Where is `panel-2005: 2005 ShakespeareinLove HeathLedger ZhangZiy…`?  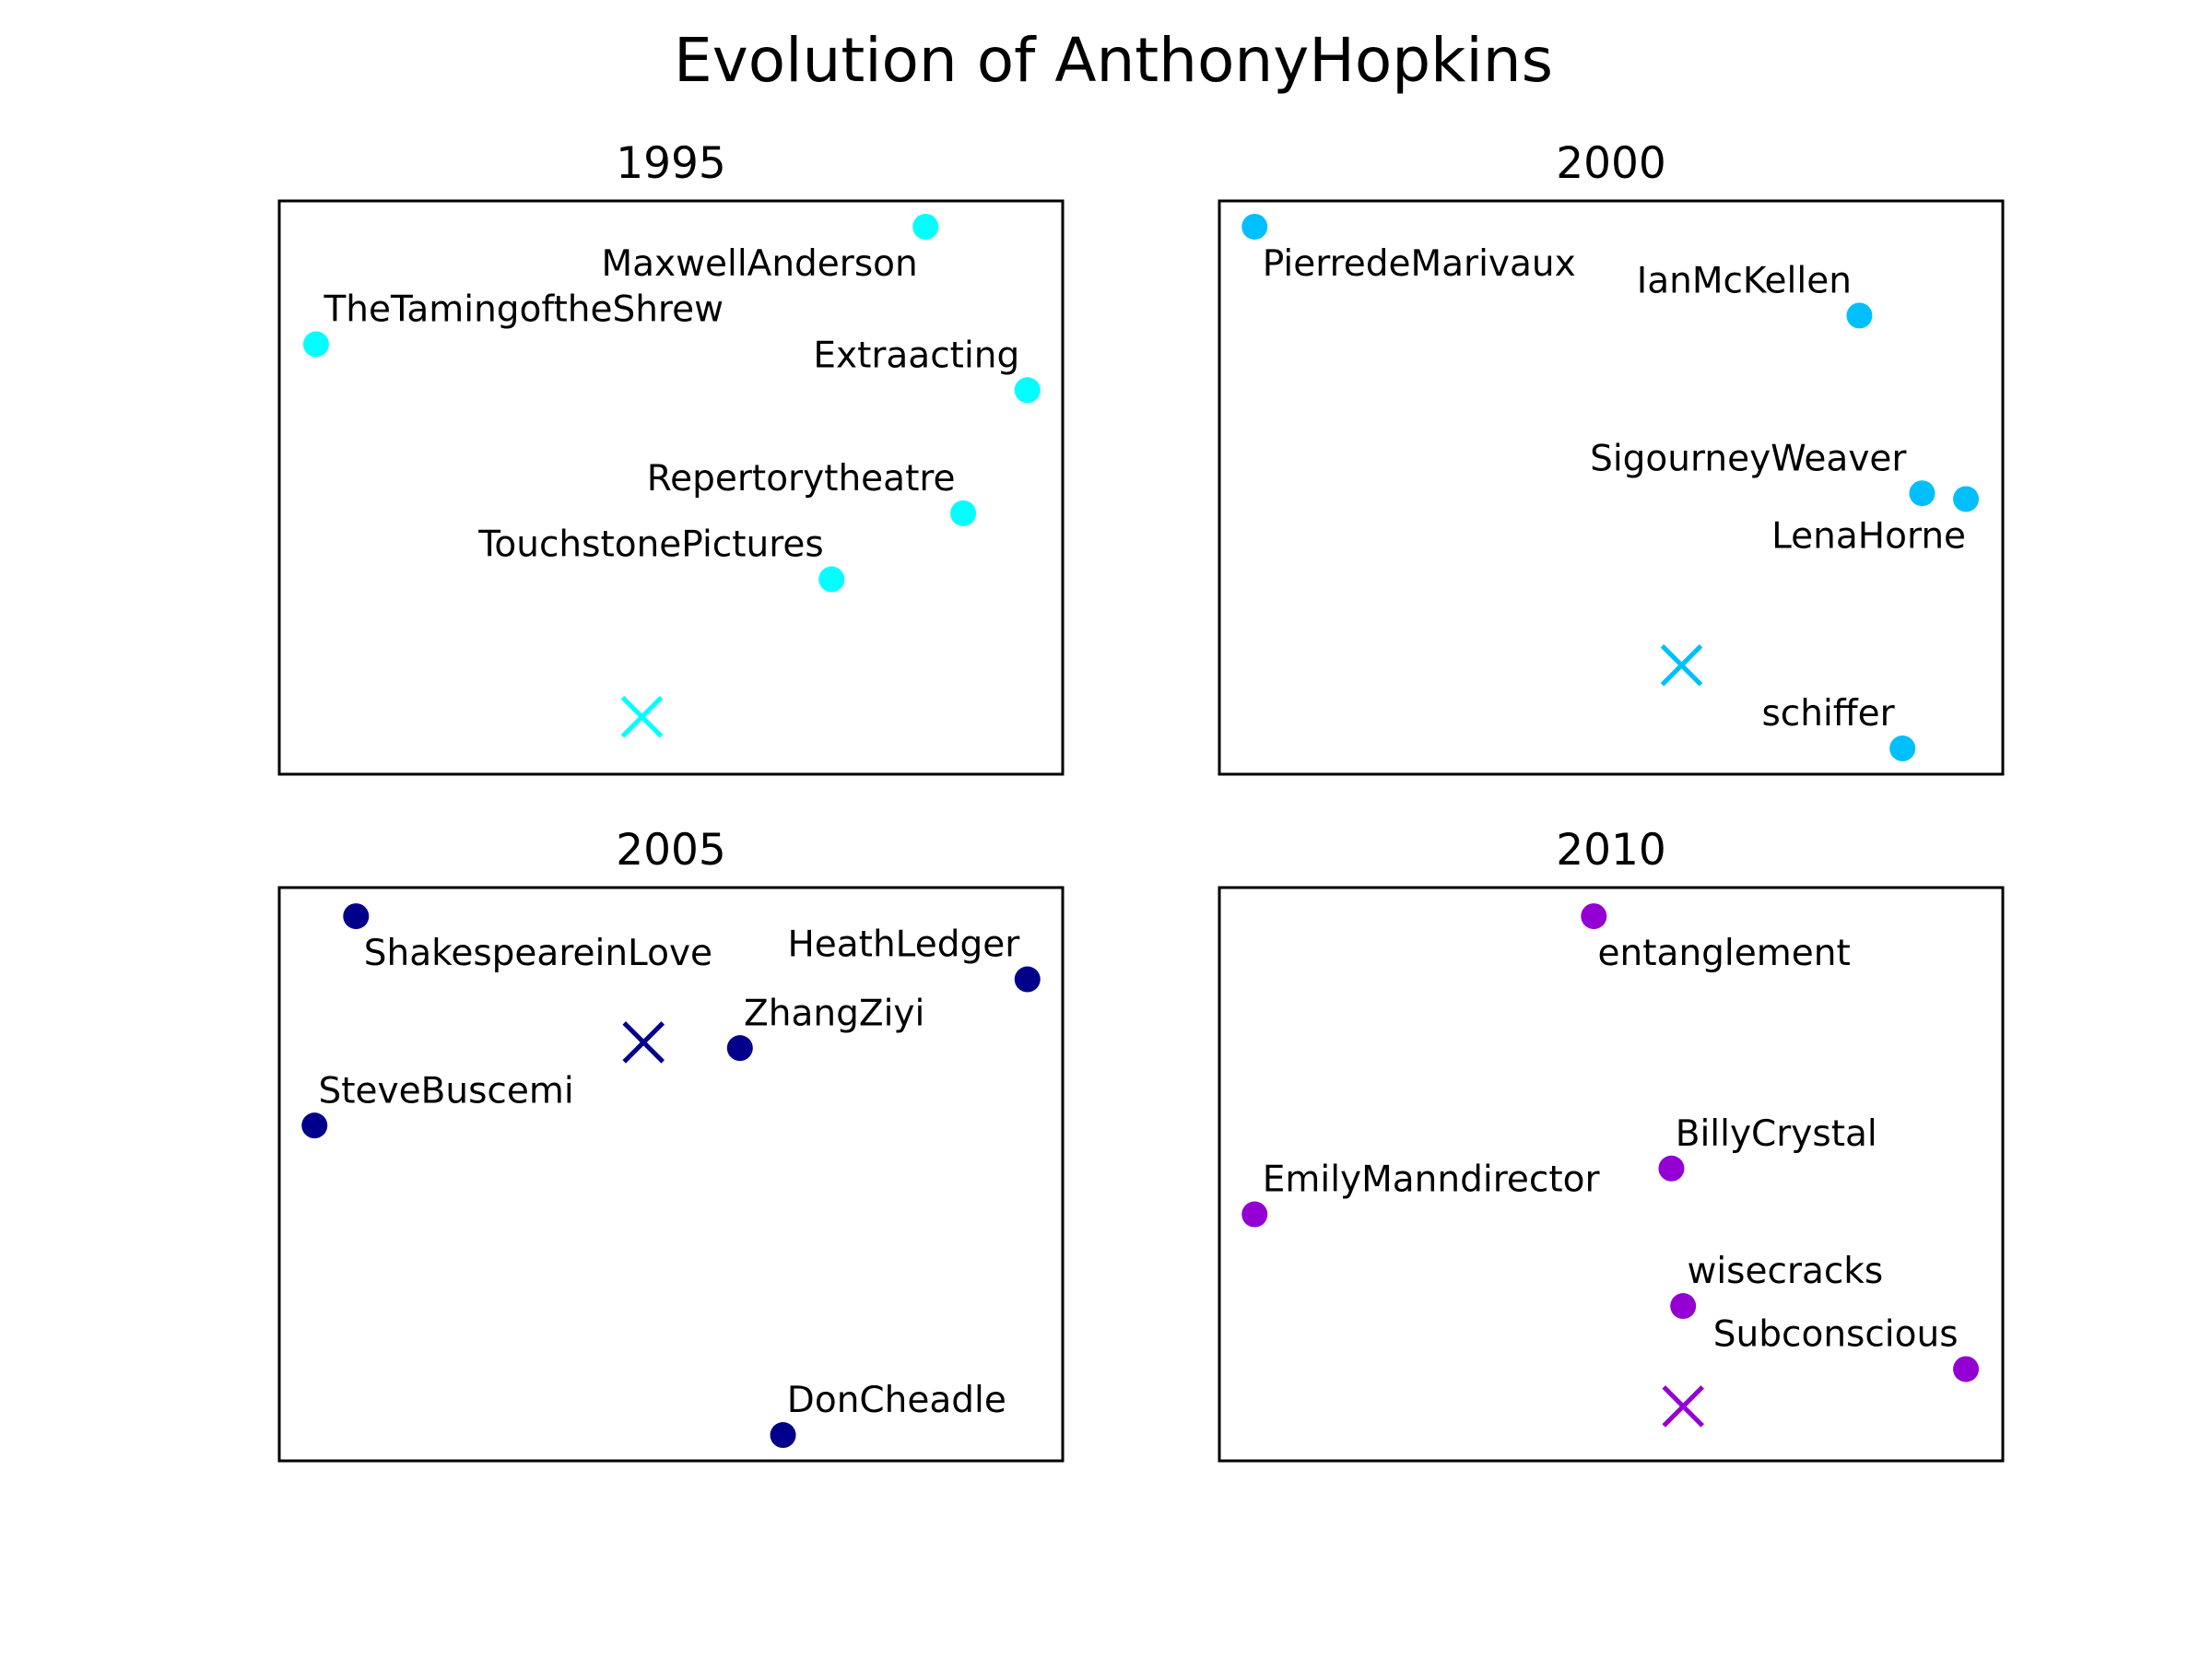
panel-2005: 2005 ShakespeareinLove HeathLedger ZhangZiy… is located at coordinates (671, 1144).